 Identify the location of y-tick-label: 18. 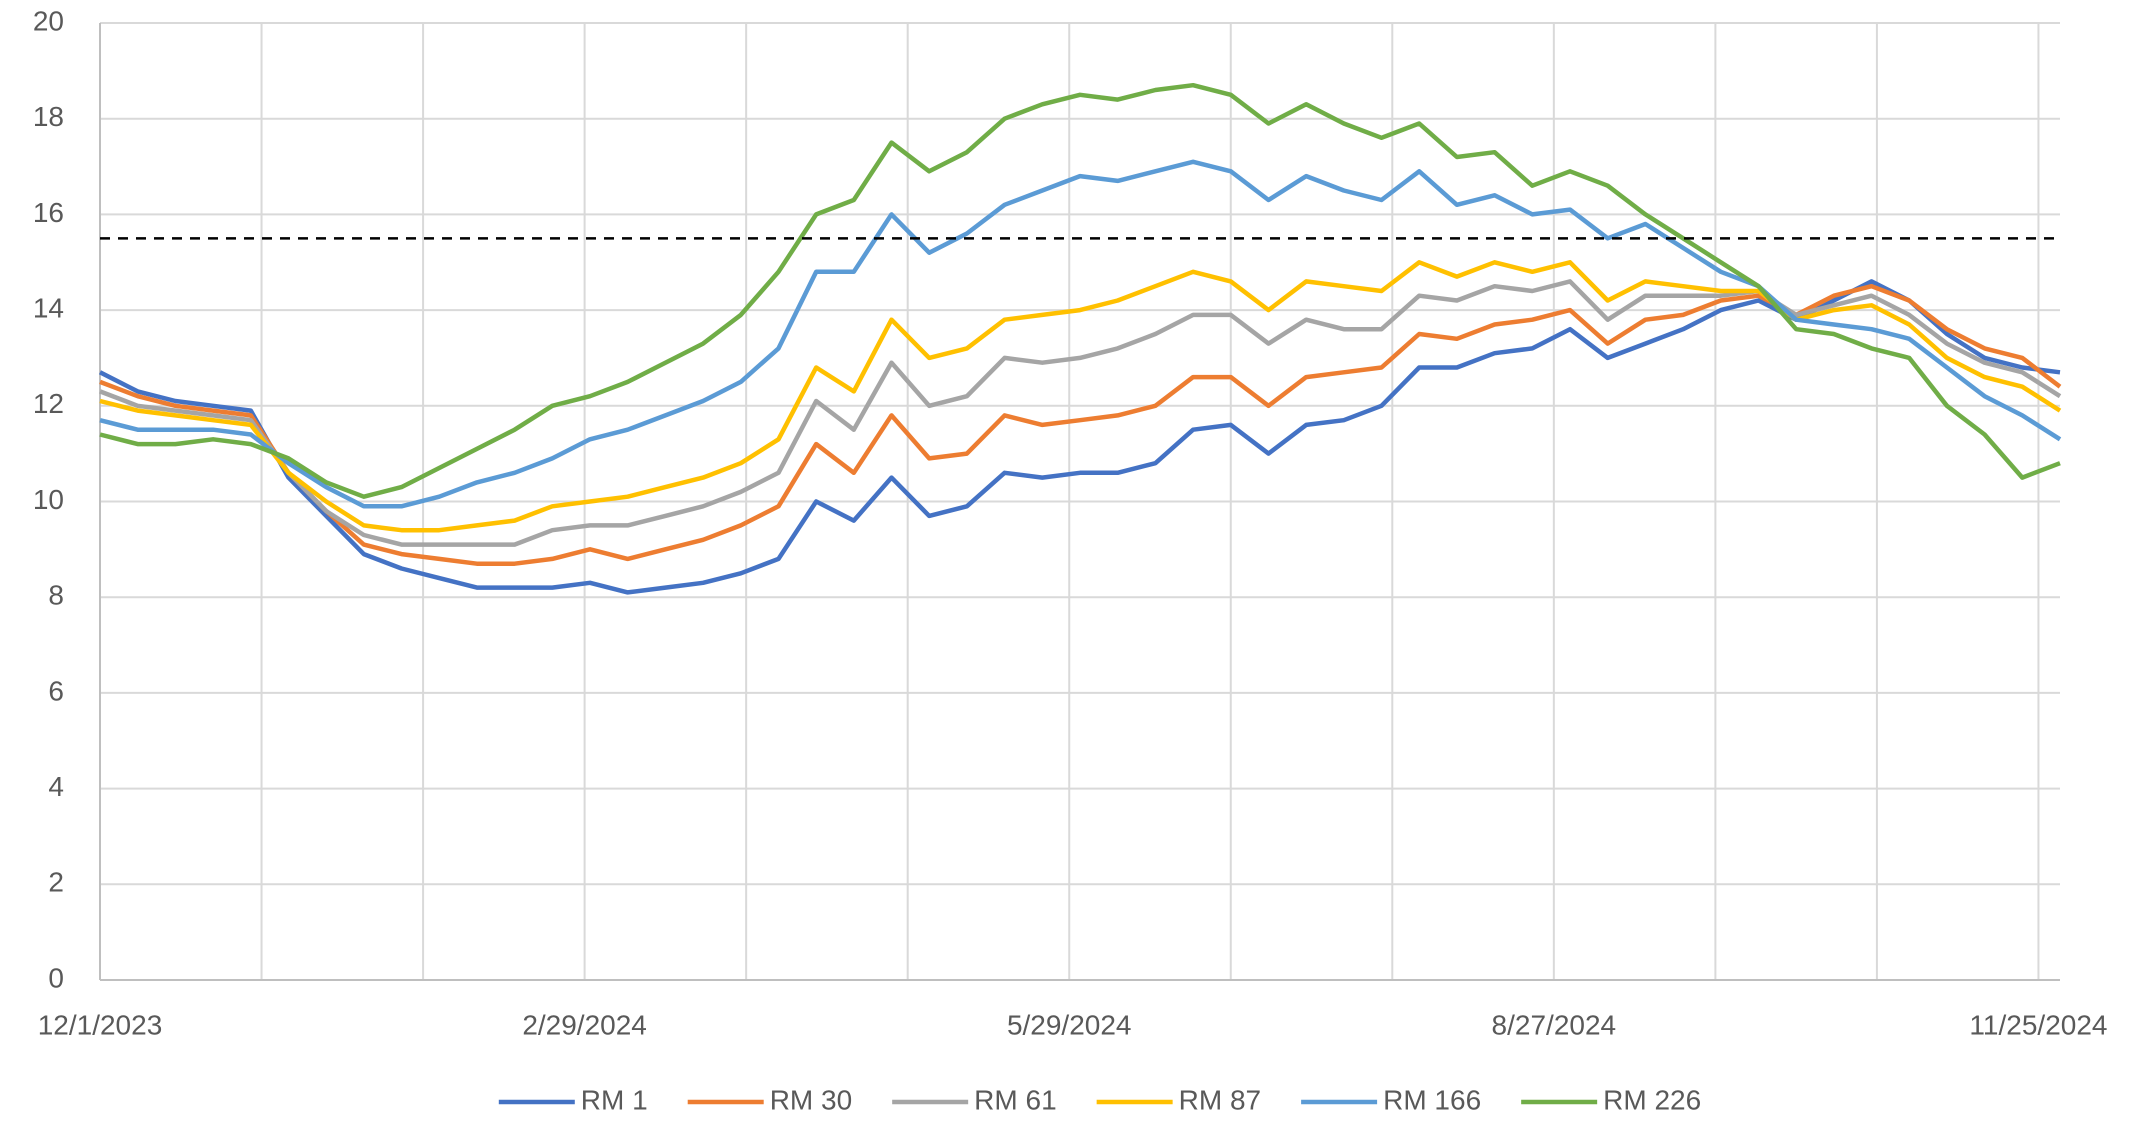
(48, 116).